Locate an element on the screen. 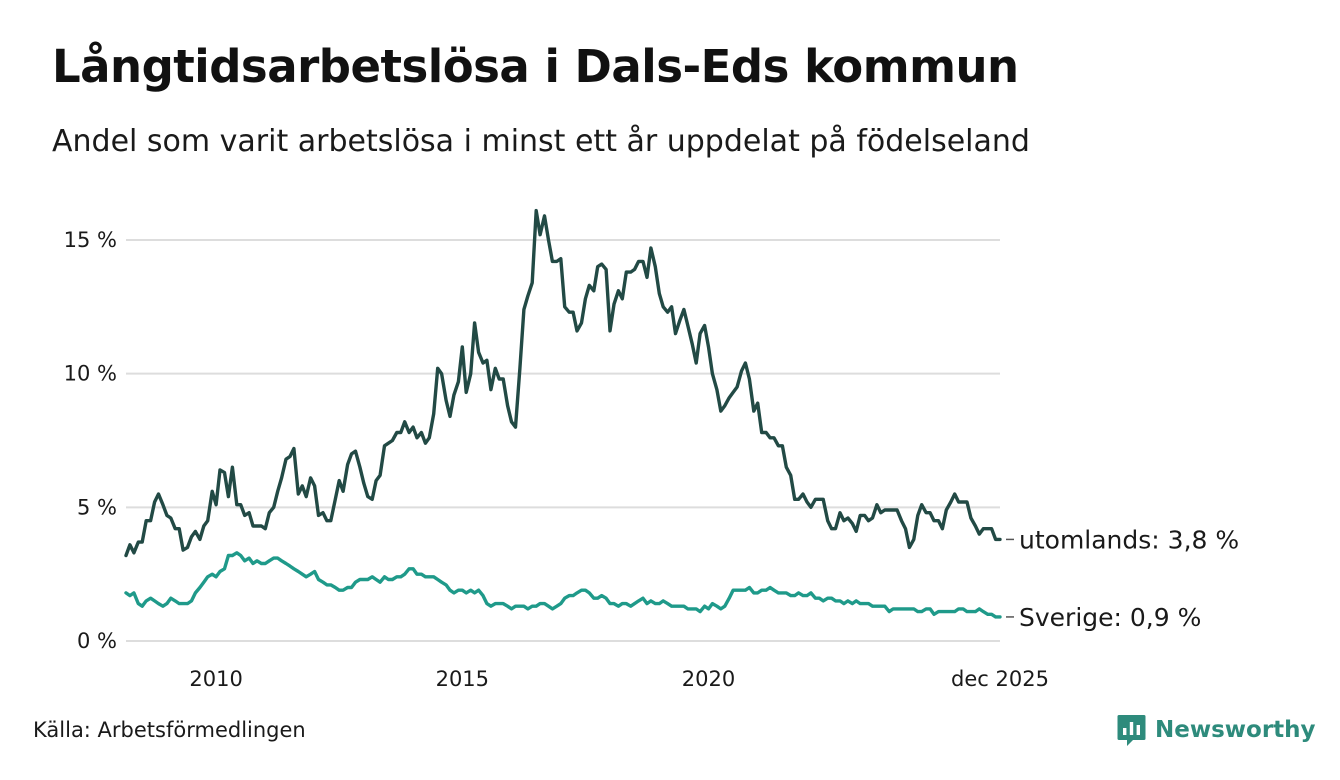  y-tick-label: 10 % is located at coordinates (90, 374).